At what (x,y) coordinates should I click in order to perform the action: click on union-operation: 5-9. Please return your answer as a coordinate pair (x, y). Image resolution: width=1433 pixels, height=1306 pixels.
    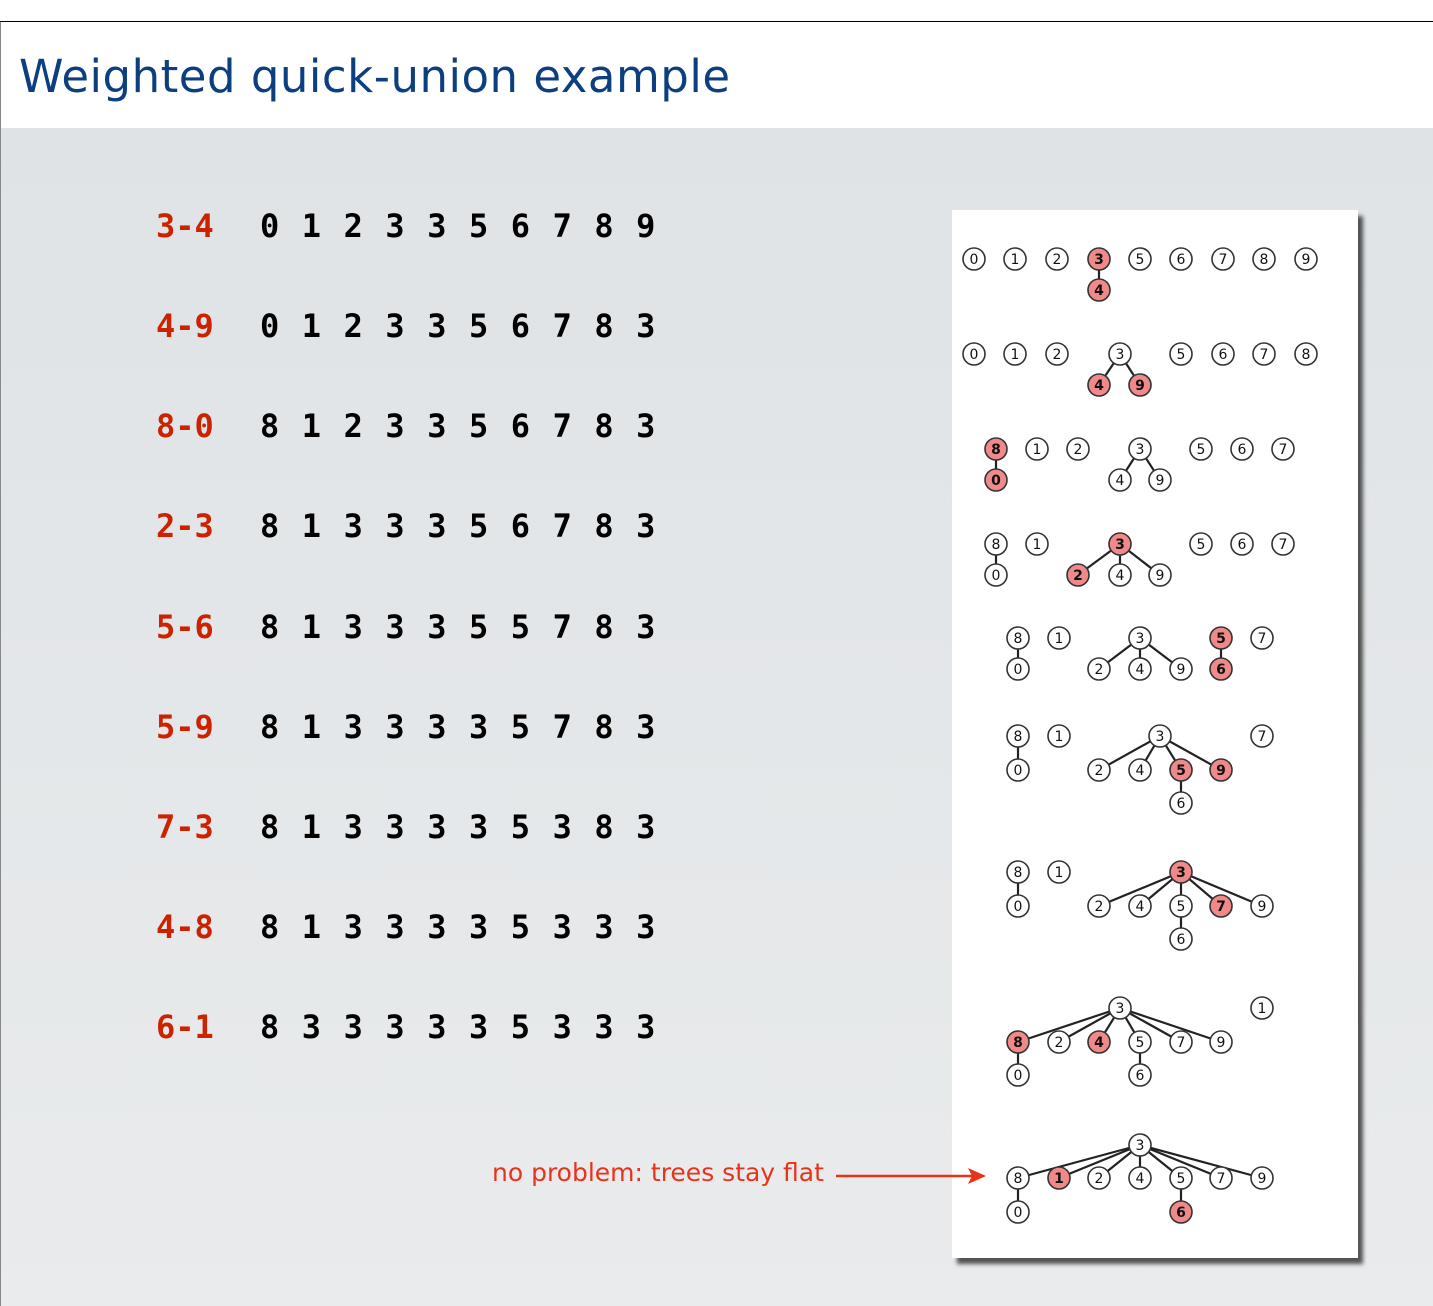
    Looking at the image, I should click on (185, 727).